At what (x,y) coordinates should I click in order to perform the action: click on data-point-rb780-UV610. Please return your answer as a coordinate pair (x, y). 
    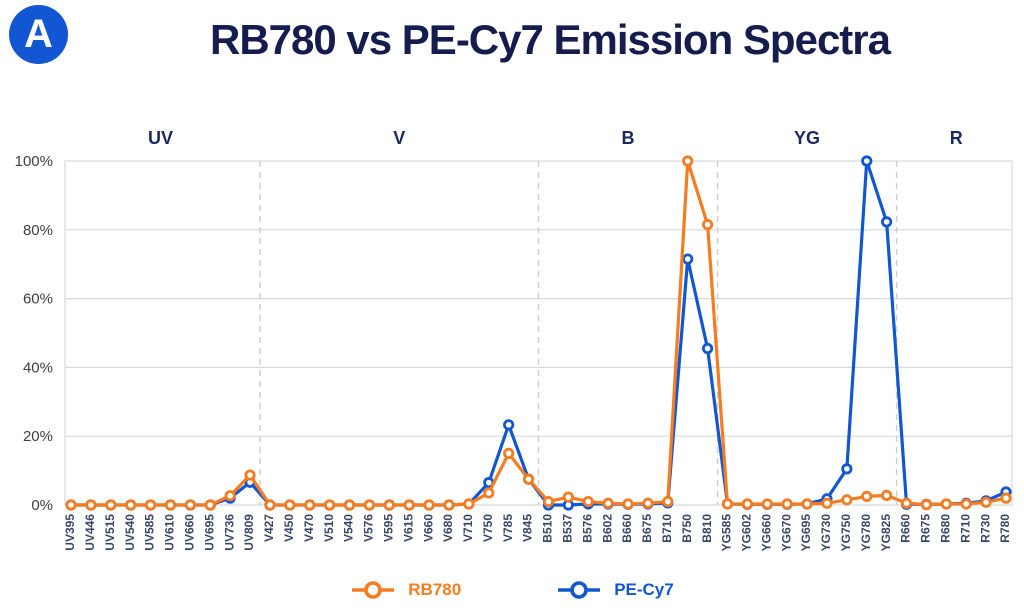
    Looking at the image, I should click on (170, 505).